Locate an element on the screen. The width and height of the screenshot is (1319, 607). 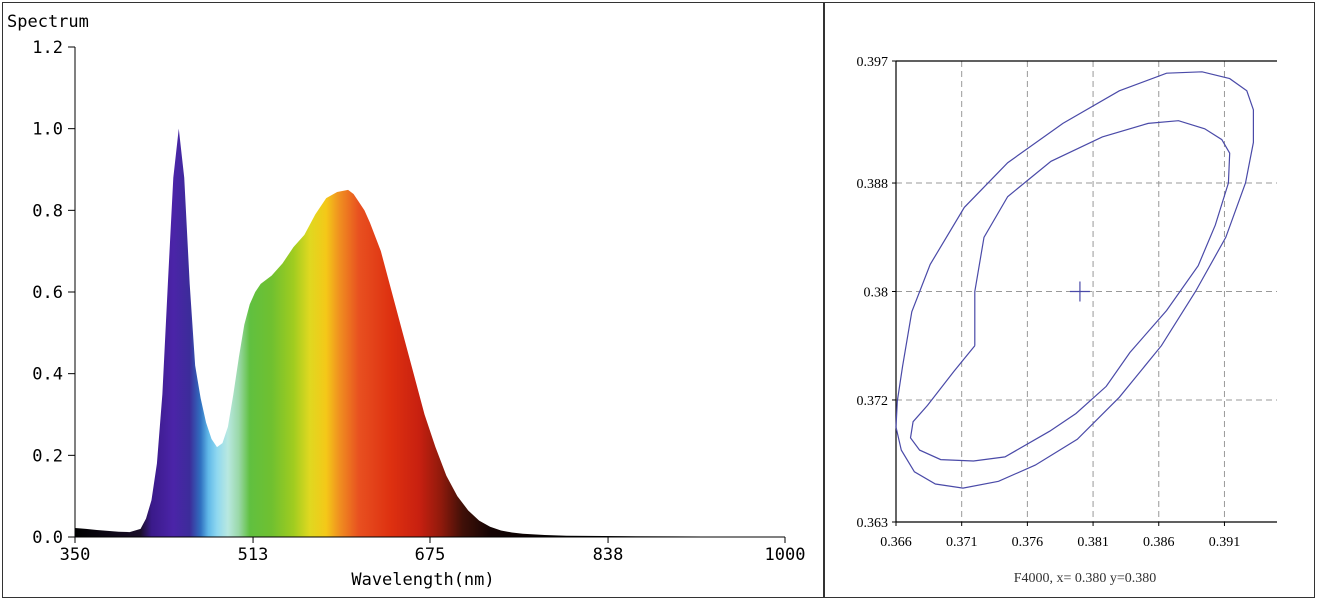
spectrum-x-axis-label: Wavelength(nm) is located at coordinates (422, 580).